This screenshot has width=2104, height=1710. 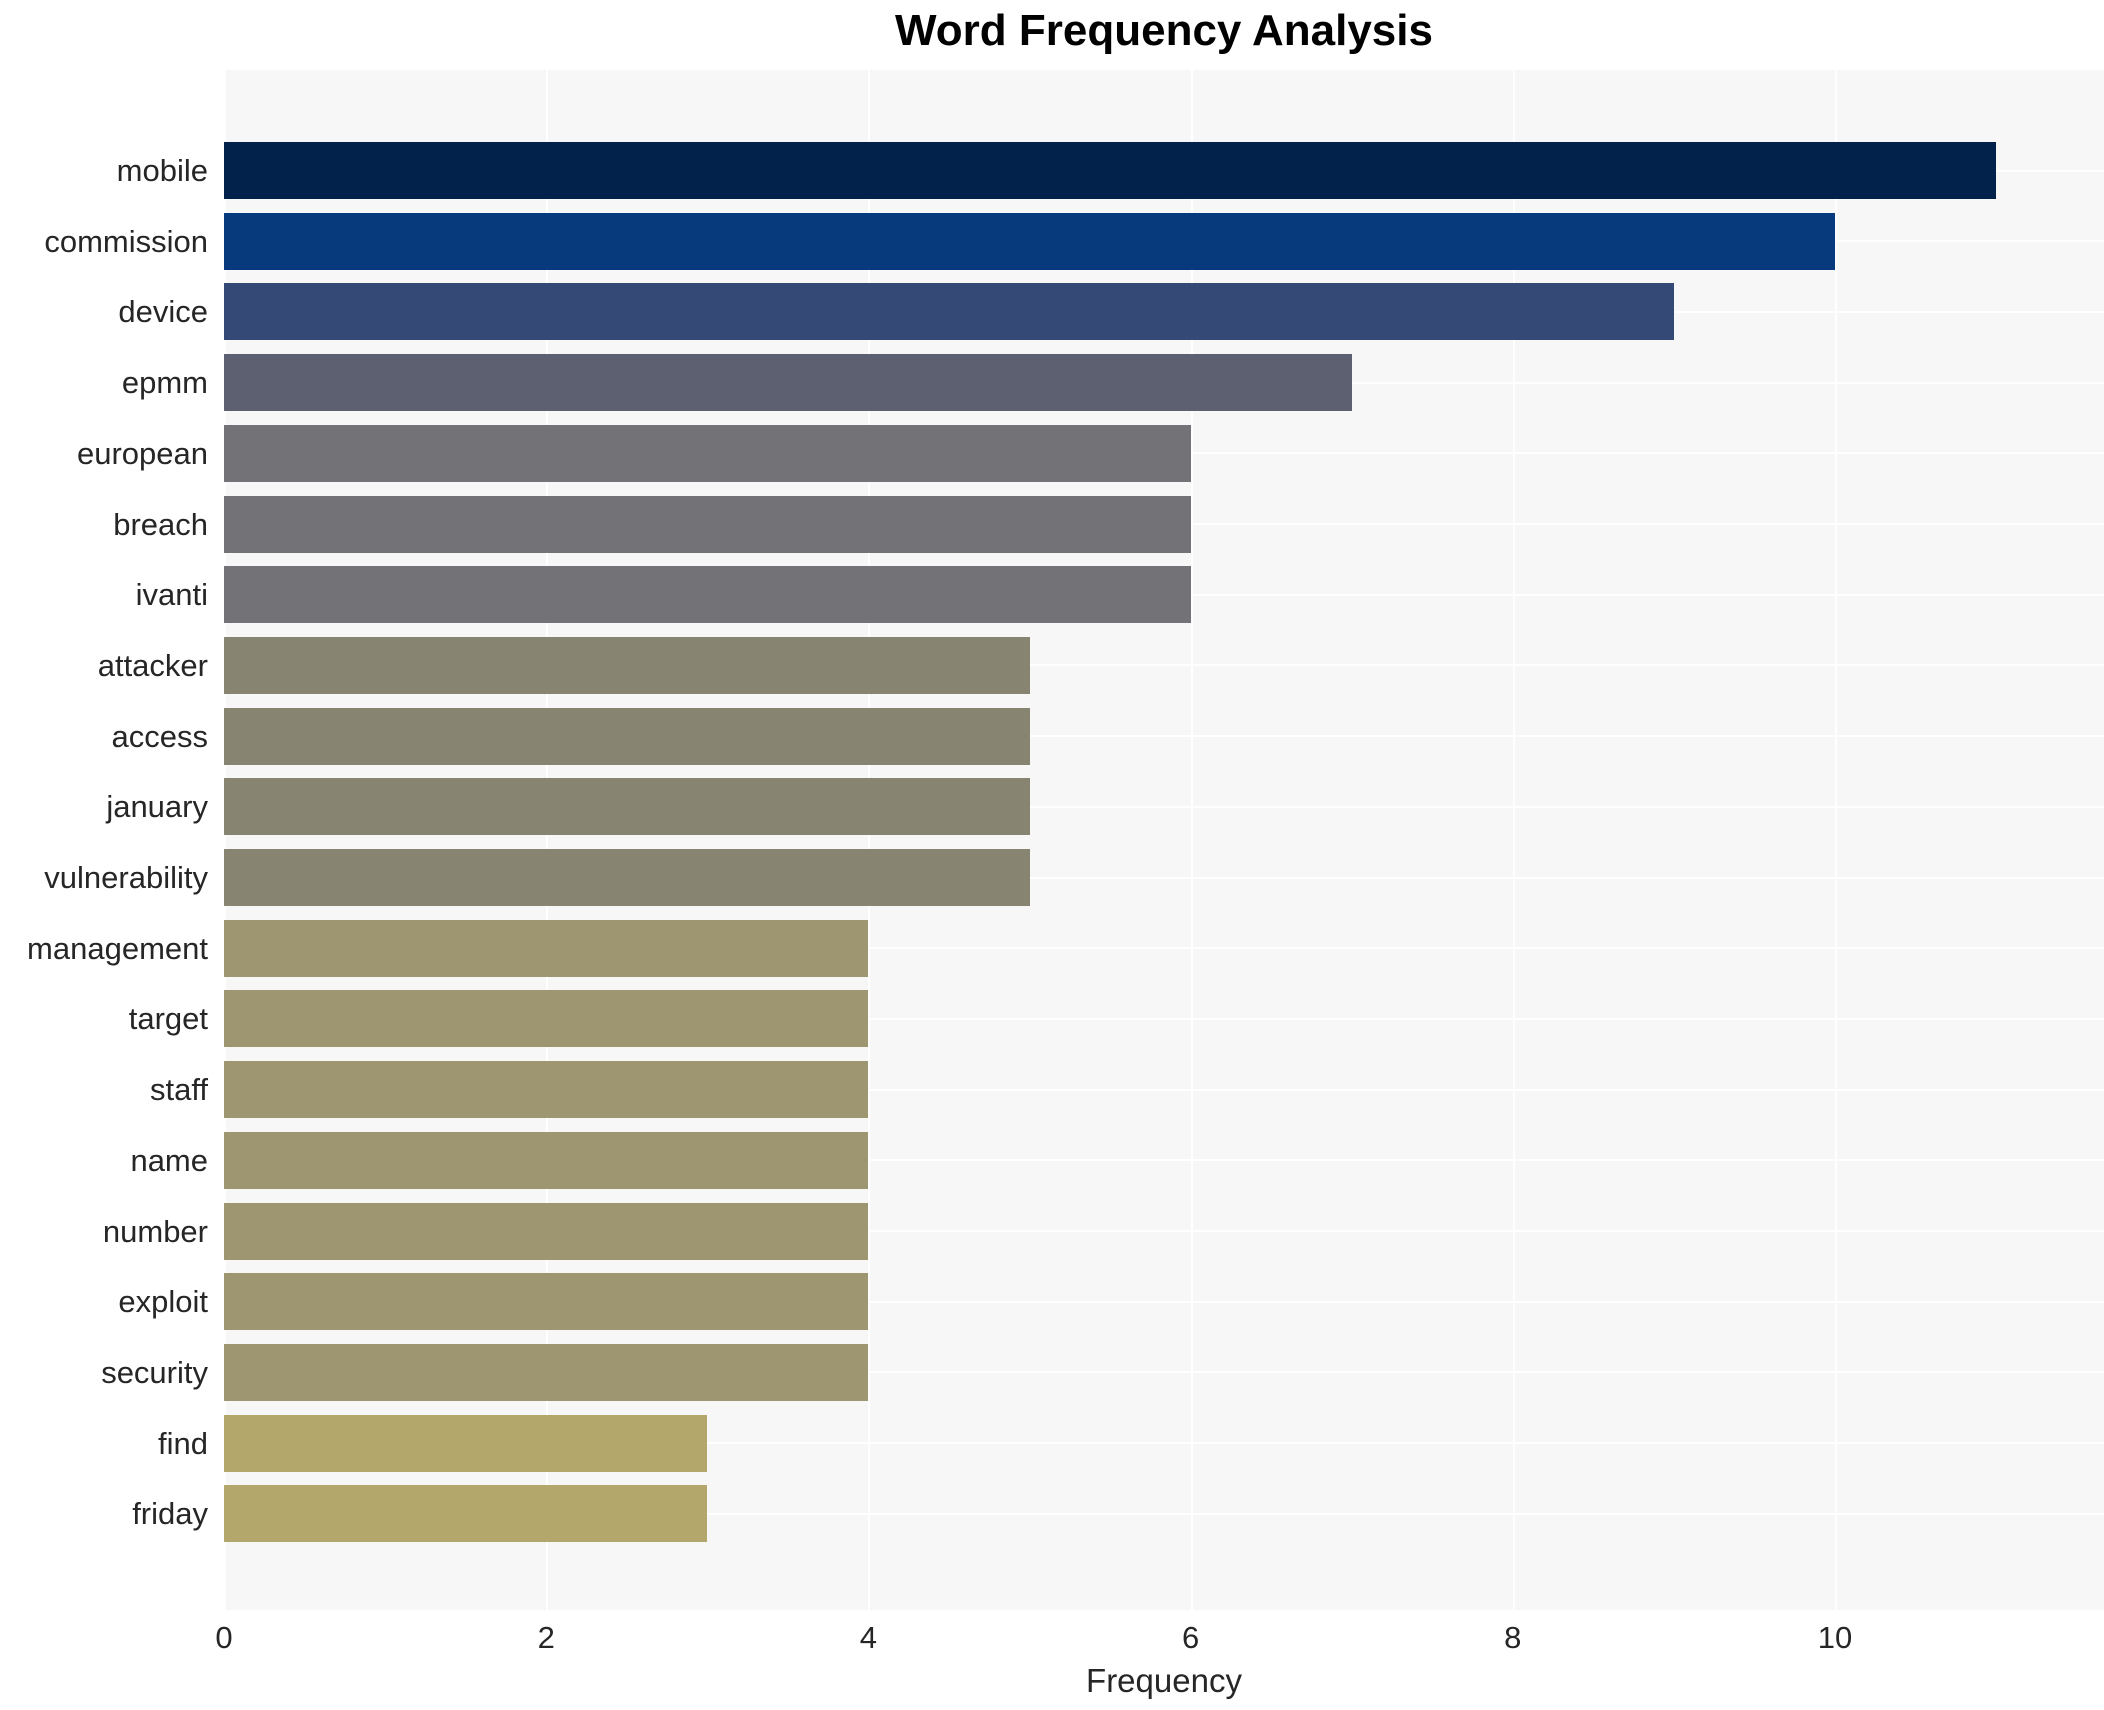 I want to click on x-tick-label: 4, so click(x=868, y=1637).